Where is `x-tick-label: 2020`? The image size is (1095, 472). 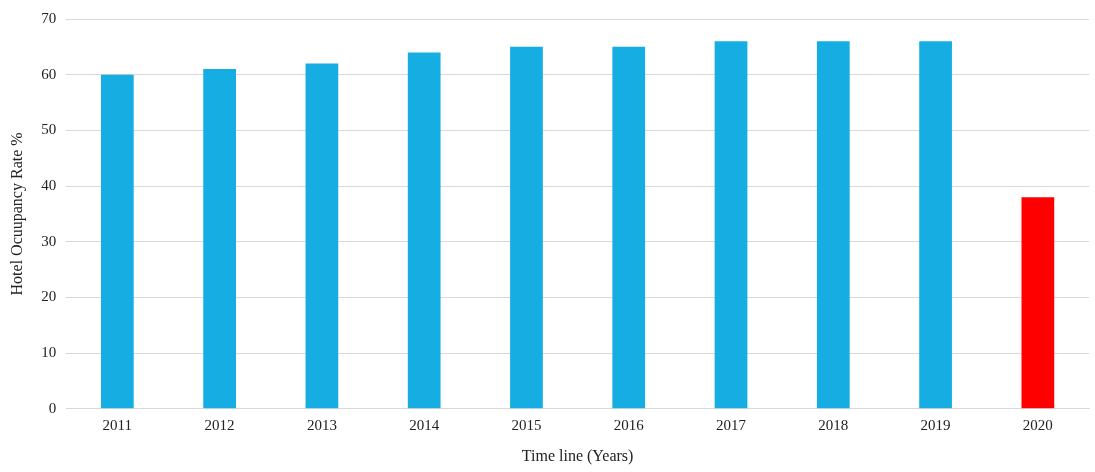 x-tick-label: 2020 is located at coordinates (1037, 424).